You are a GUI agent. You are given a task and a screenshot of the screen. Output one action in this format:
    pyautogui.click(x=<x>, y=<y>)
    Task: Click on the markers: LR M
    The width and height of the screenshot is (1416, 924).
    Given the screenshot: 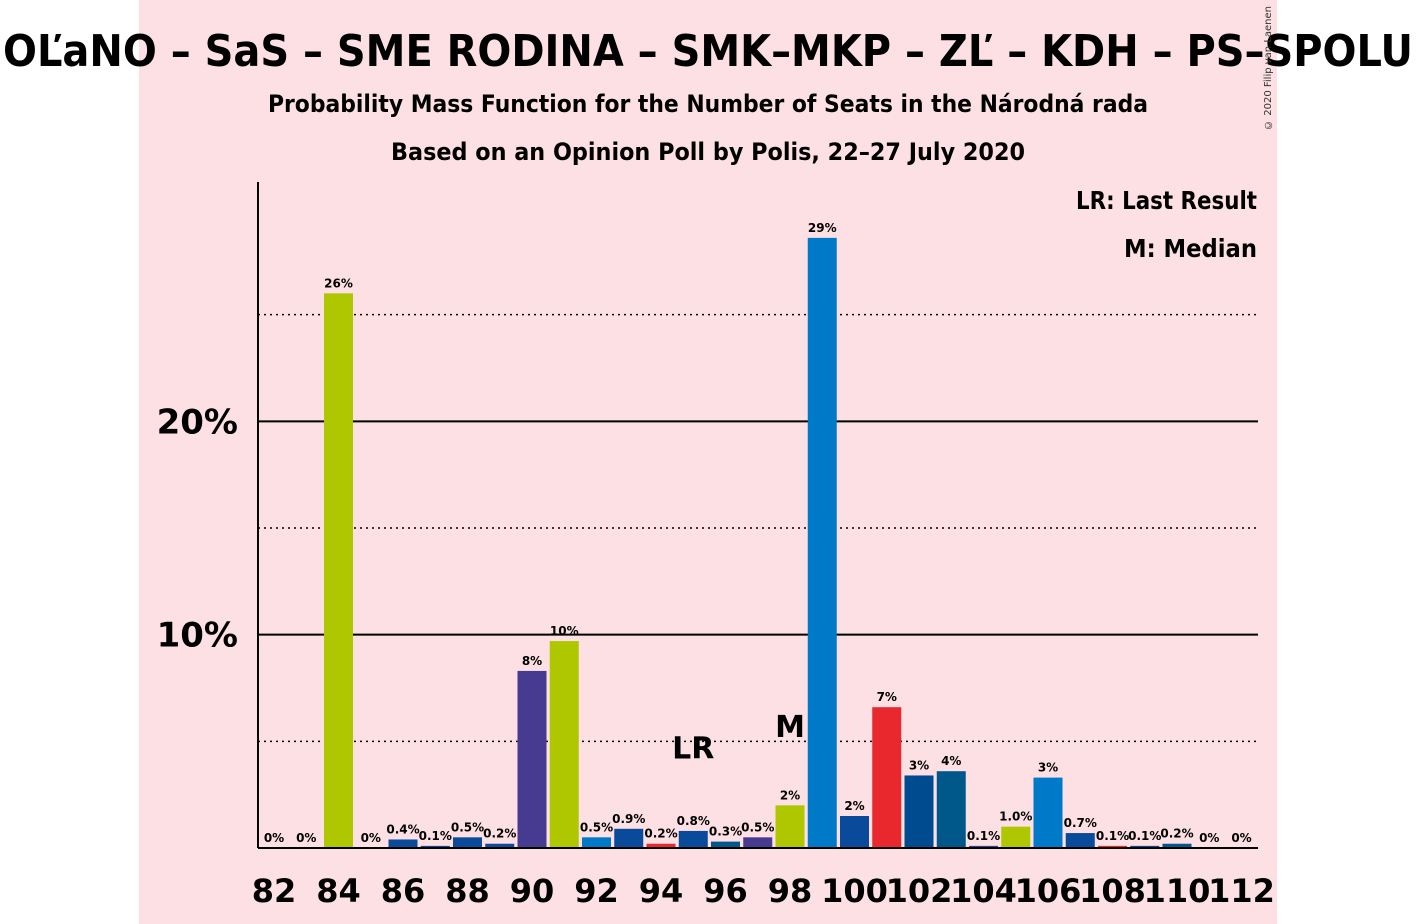 What is the action you would take?
    pyautogui.click(x=738, y=738)
    